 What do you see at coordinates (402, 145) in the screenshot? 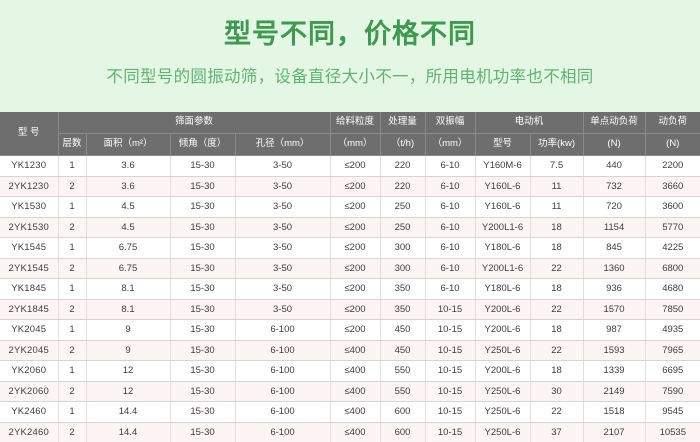
I see `col-capacity-unit: （t/h)` at bounding box center [402, 145].